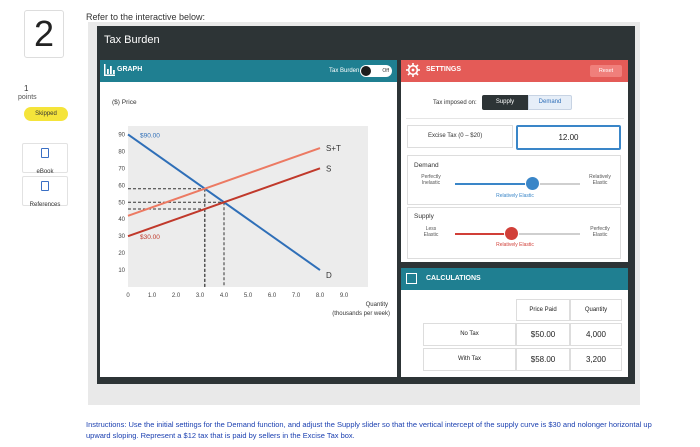 This screenshot has height=447, width=700. What do you see at coordinates (543, 310) in the screenshot?
I see `col-header-price-paid: Price Paid` at bounding box center [543, 310].